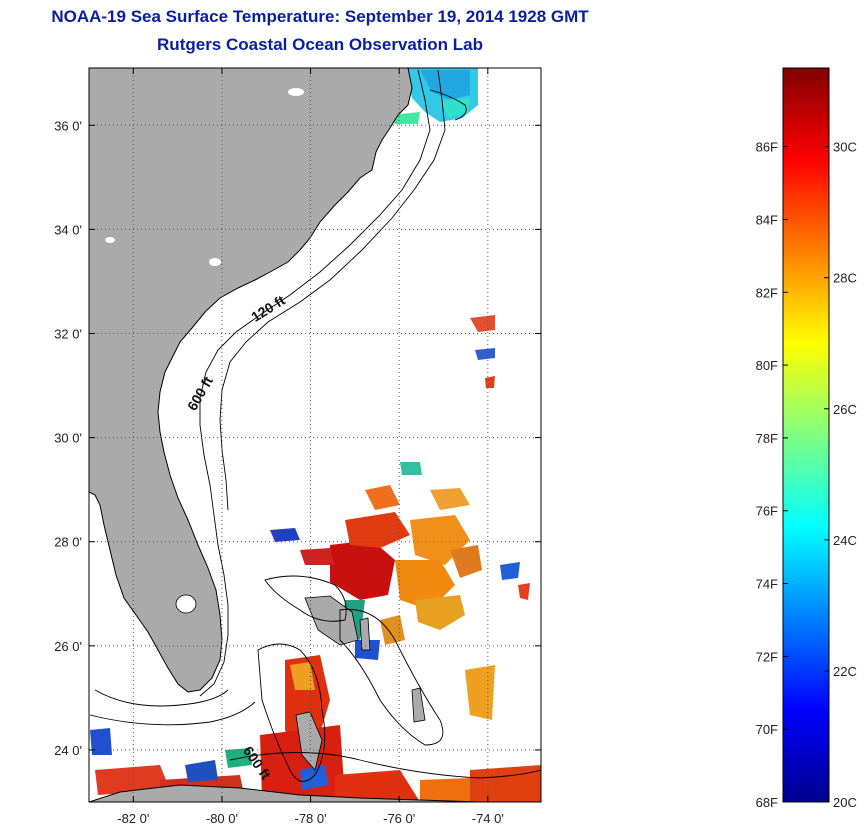  What do you see at coordinates (767, 292) in the screenshot?
I see `colorbar-label-f: 82F` at bounding box center [767, 292].